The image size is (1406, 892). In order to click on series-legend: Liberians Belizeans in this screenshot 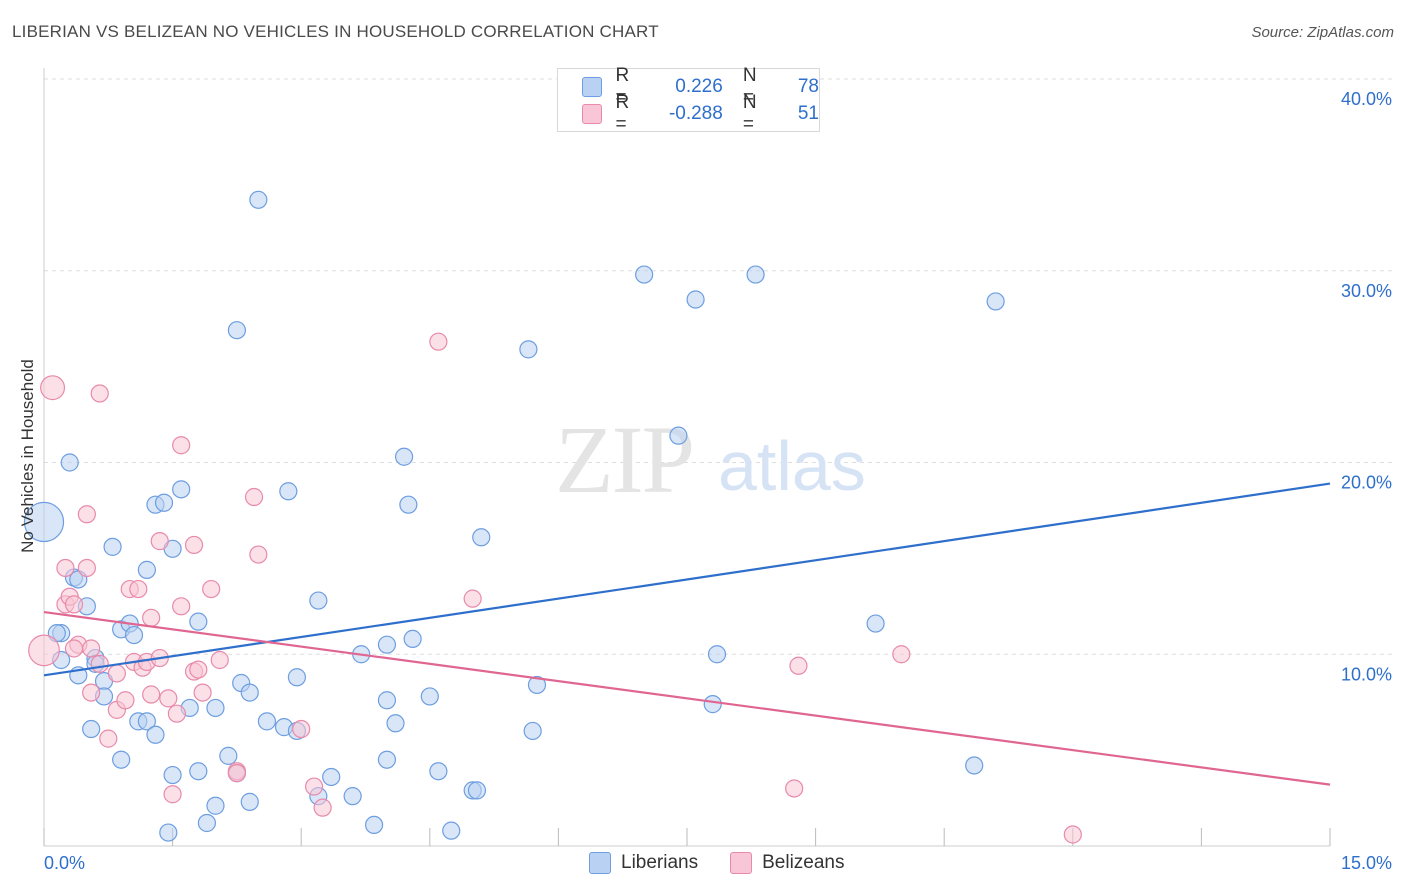, I will do `click(733, 863)`.